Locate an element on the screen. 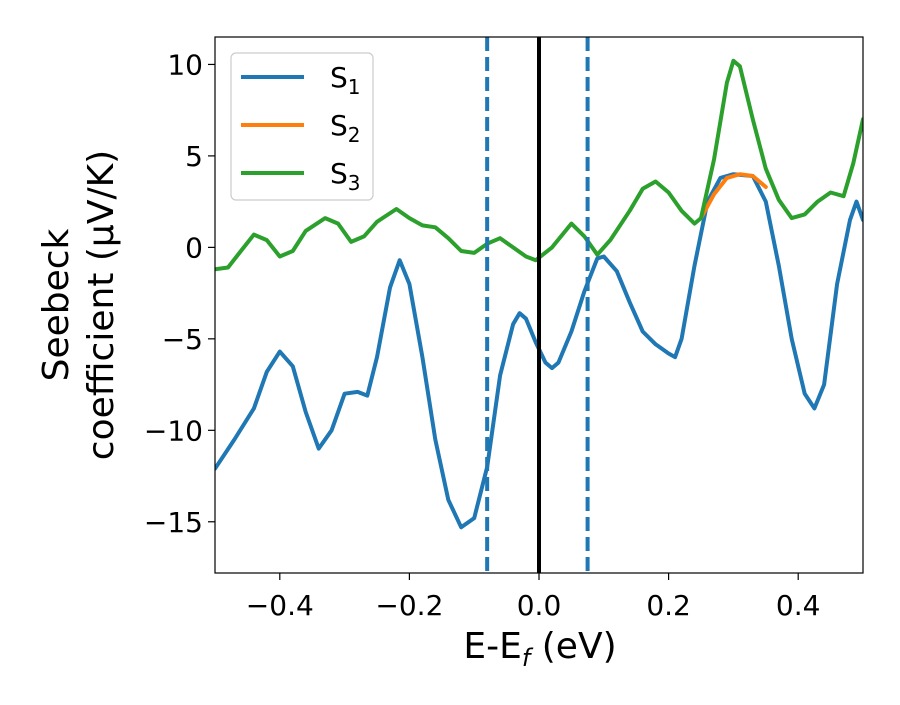 This screenshot has width=900, height=705. x-axis-label: E-Ef (eV) is located at coordinates (539, 649).